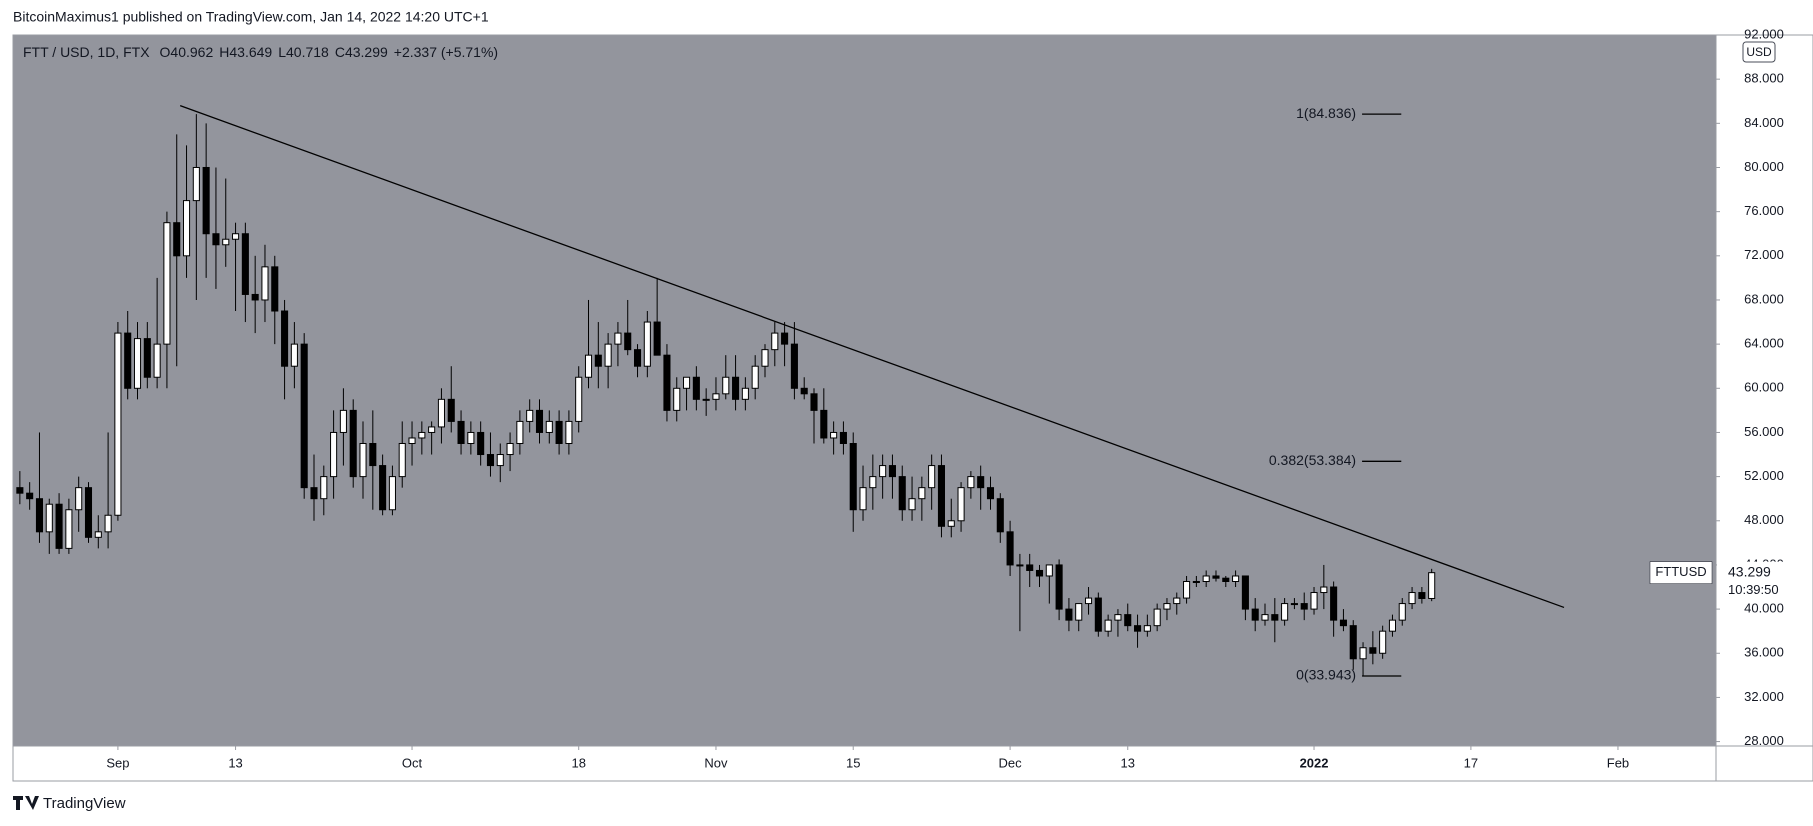 This screenshot has height=826, width=1813. Describe the element at coordinates (1764, 254) in the screenshot. I see `y-tick-label: 72.000` at that location.